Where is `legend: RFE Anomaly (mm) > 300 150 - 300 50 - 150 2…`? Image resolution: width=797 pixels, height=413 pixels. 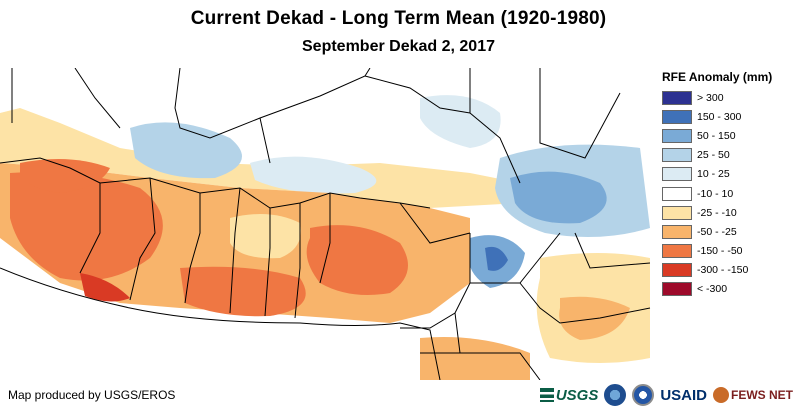 legend: RFE Anomaly (mm) > 300 150 - 300 50 - 150 2… is located at coordinates (728, 184).